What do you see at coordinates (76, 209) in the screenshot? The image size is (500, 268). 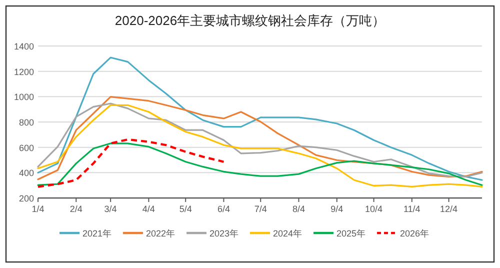 I see `x-tick-label: 2/4` at bounding box center [76, 209].